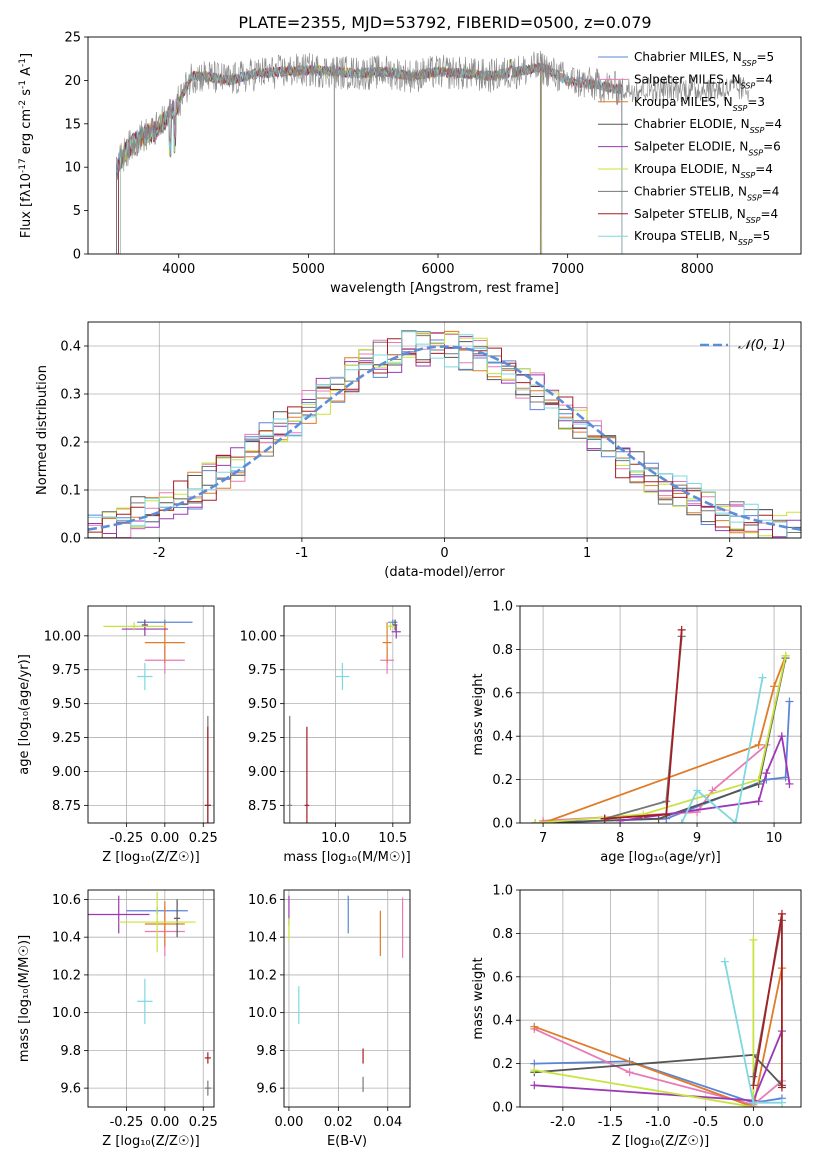 This screenshot has height=1170, width=819. Describe the element at coordinates (262, 772) in the screenshot. I see `y-tick-label: 9.00` at that location.